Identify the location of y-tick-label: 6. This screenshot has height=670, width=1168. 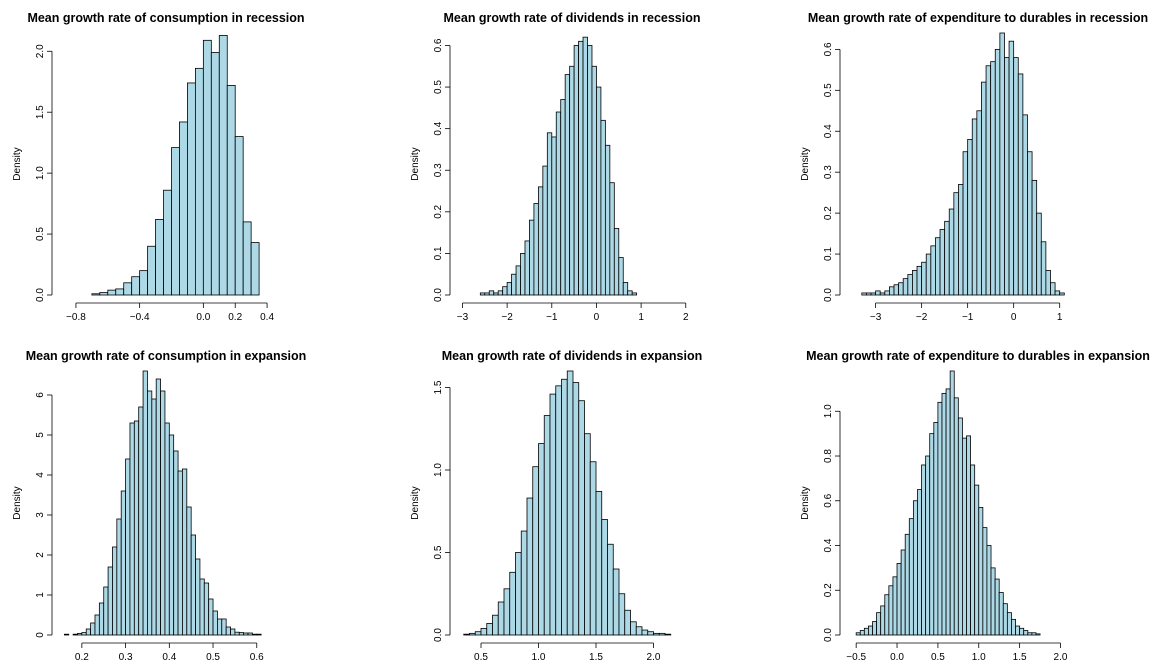
(40, 395).